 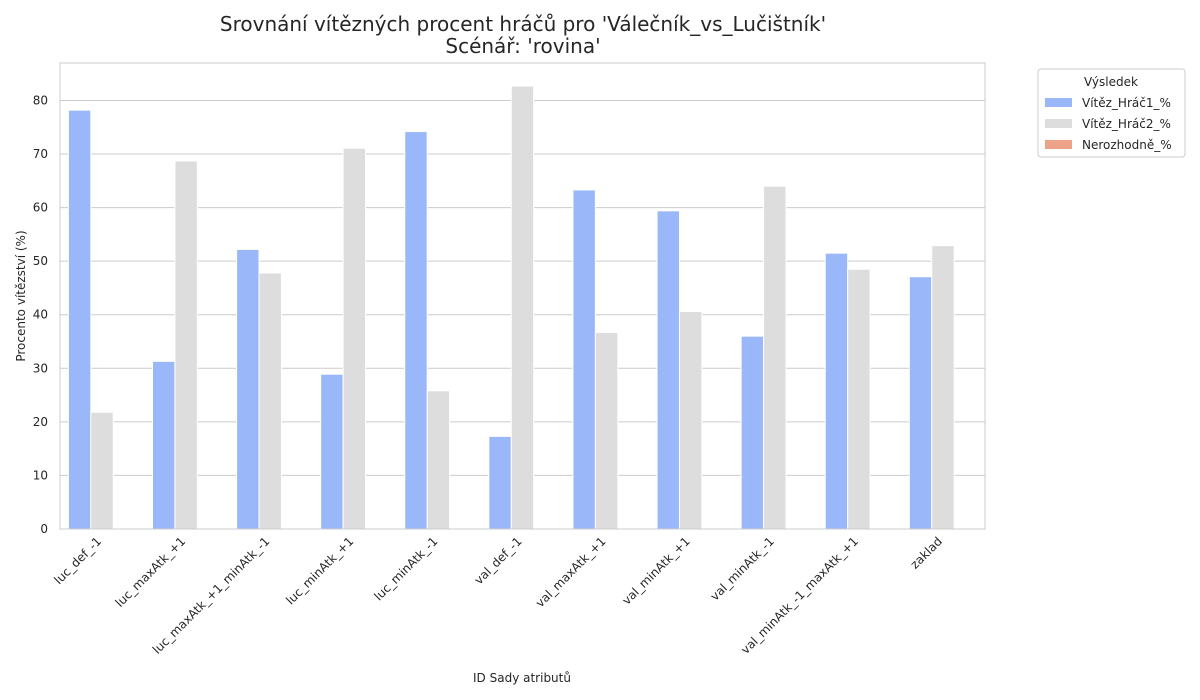 I want to click on y-tick-label: 50, so click(x=40, y=261).